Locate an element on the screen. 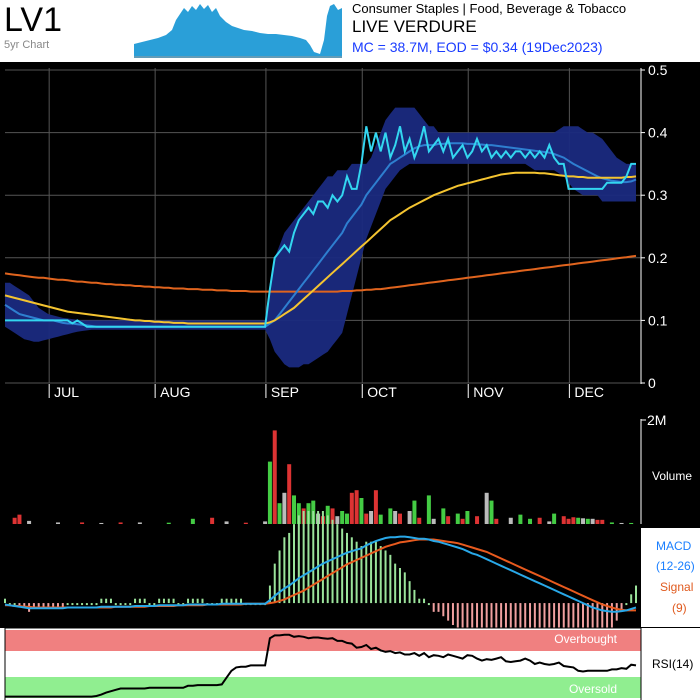  price-y-tick-label: 0.3 is located at coordinates (658, 195).